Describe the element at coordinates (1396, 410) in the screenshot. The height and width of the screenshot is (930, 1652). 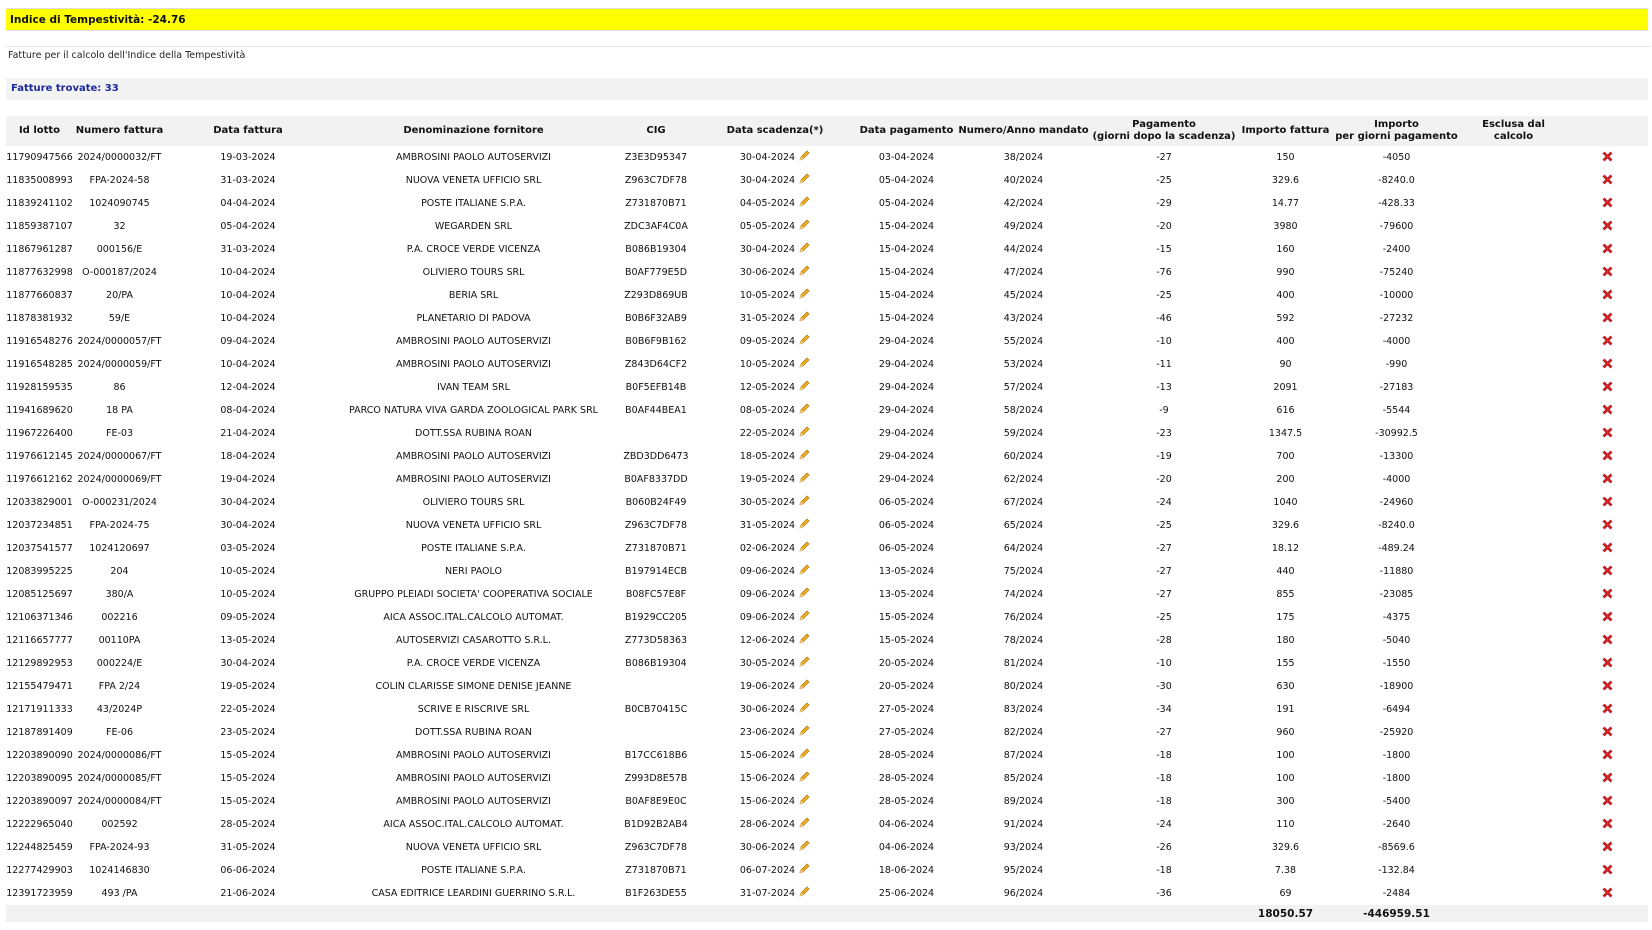
I see `importo-giorni: -5544` at that location.